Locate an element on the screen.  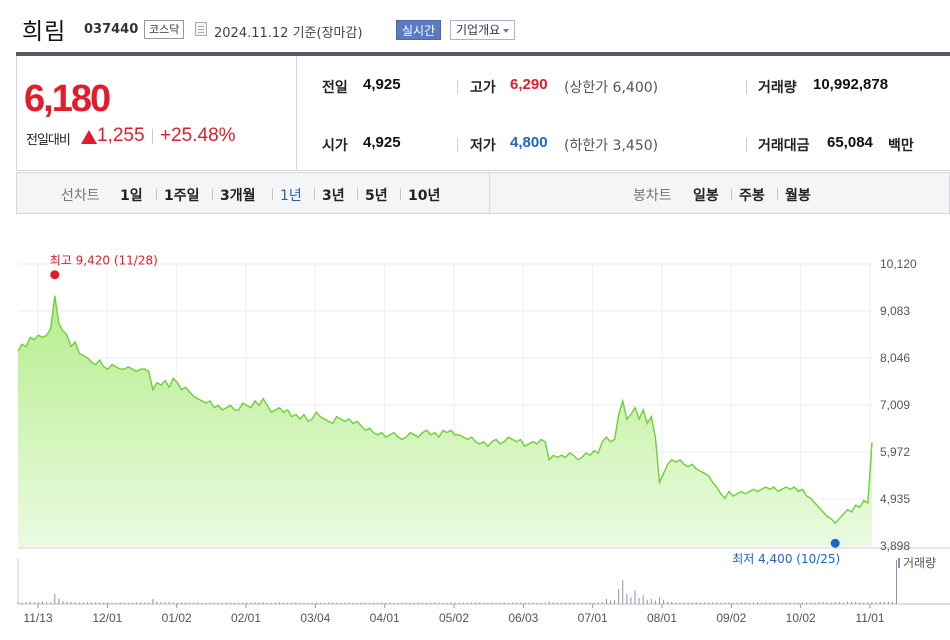
low-value: 4,800 is located at coordinates (529, 142).